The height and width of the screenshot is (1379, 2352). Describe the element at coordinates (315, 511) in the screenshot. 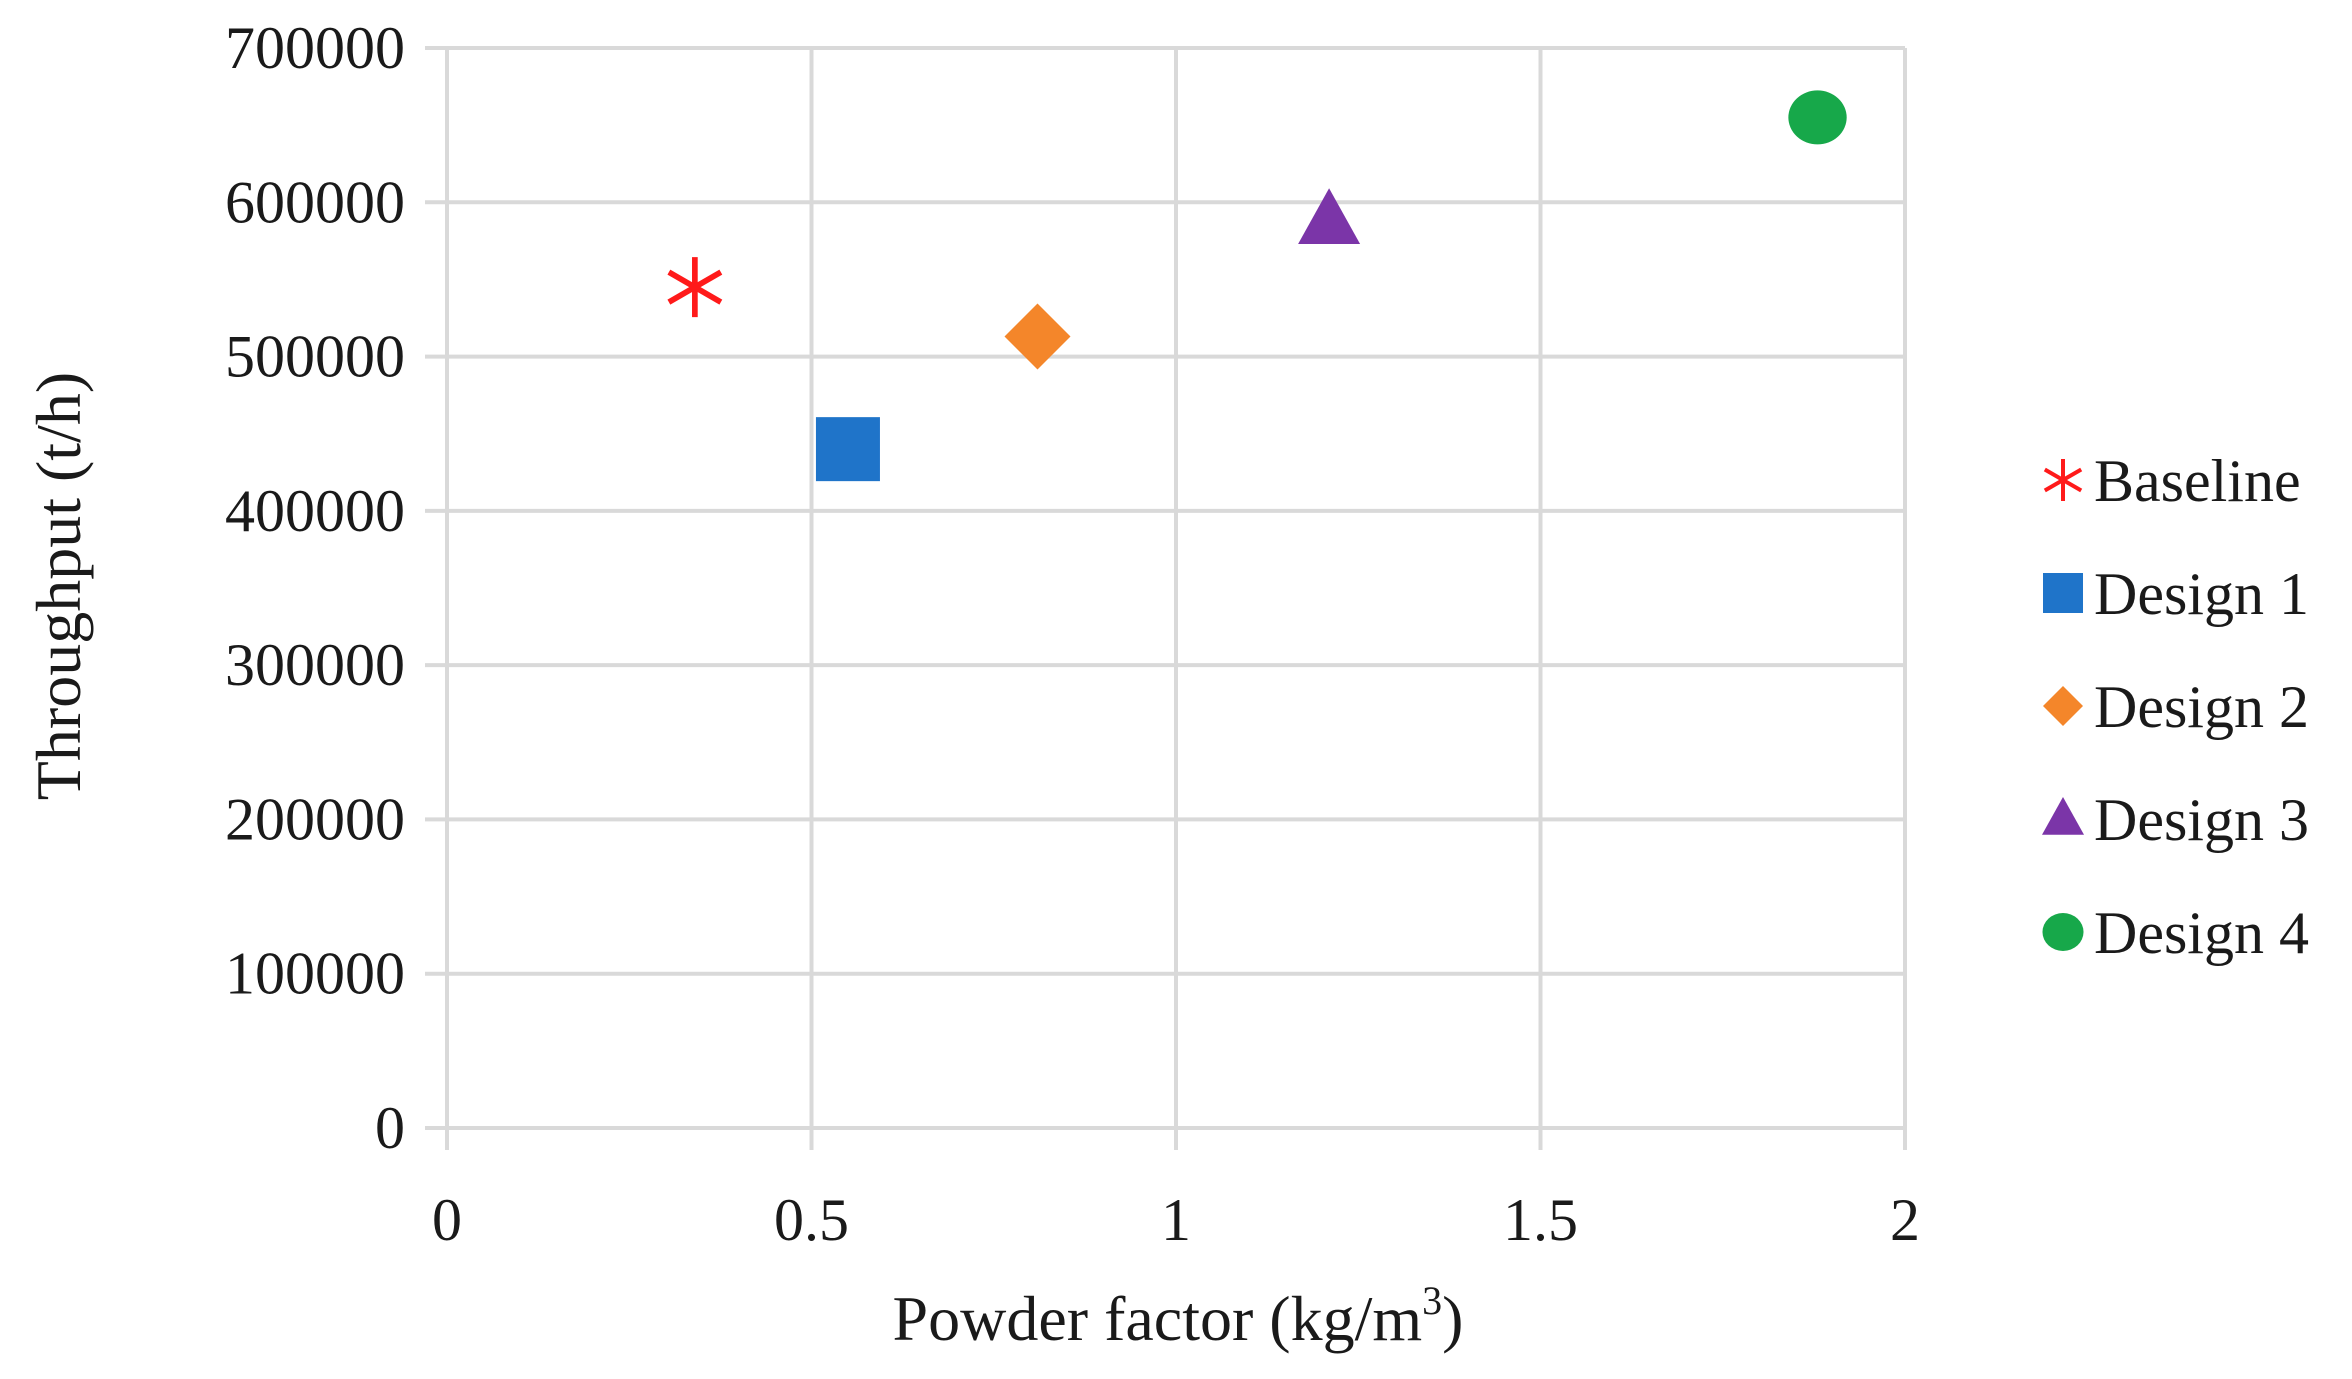

I see `y-tick-label: 400000` at that location.